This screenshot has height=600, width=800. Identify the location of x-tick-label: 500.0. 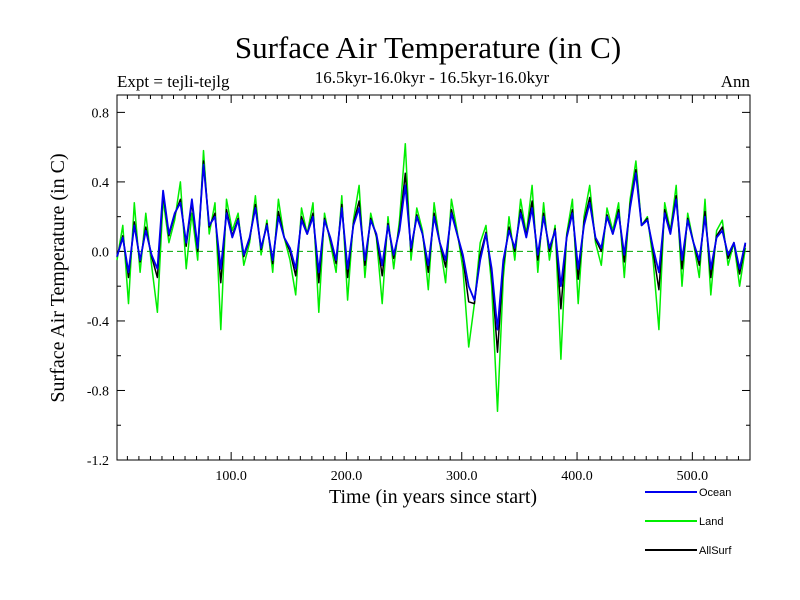
(693, 476).